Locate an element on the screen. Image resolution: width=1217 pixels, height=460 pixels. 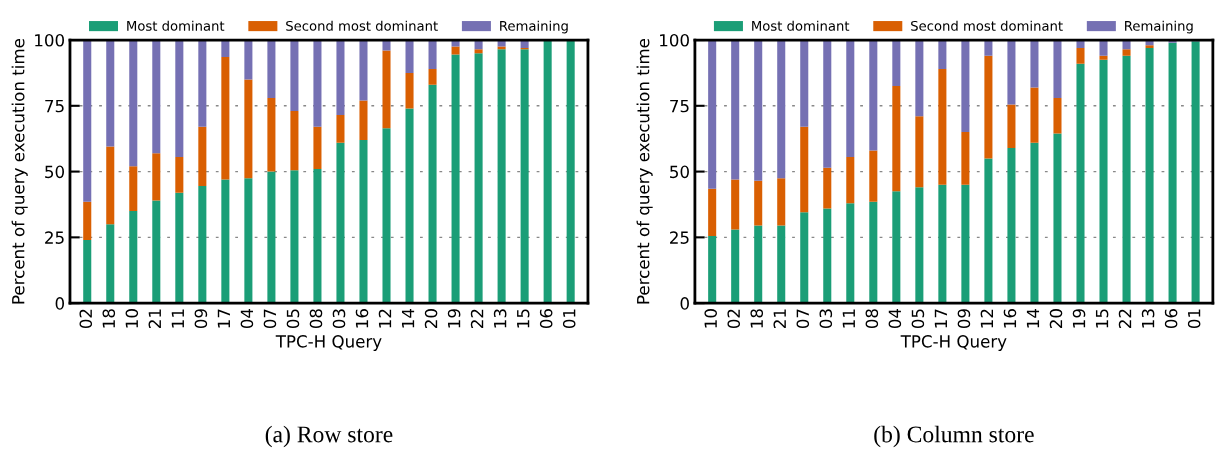
text: (b) Column store is located at coordinates (954, 436).